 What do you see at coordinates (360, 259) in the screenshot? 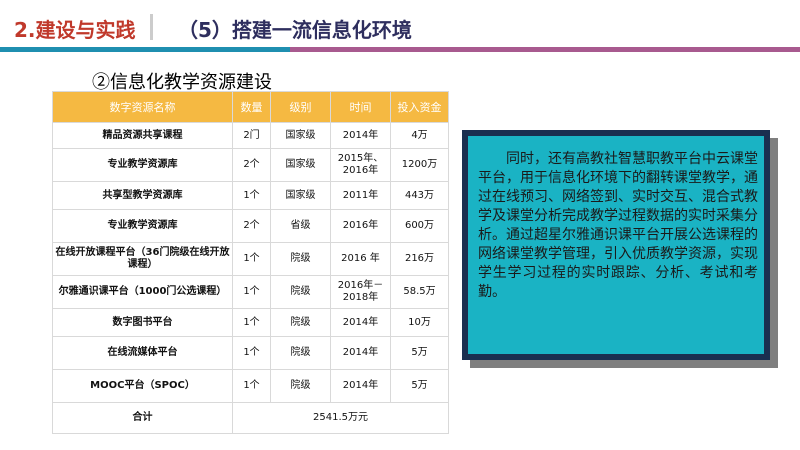
I see `cell-time: 2016 年` at bounding box center [360, 259].